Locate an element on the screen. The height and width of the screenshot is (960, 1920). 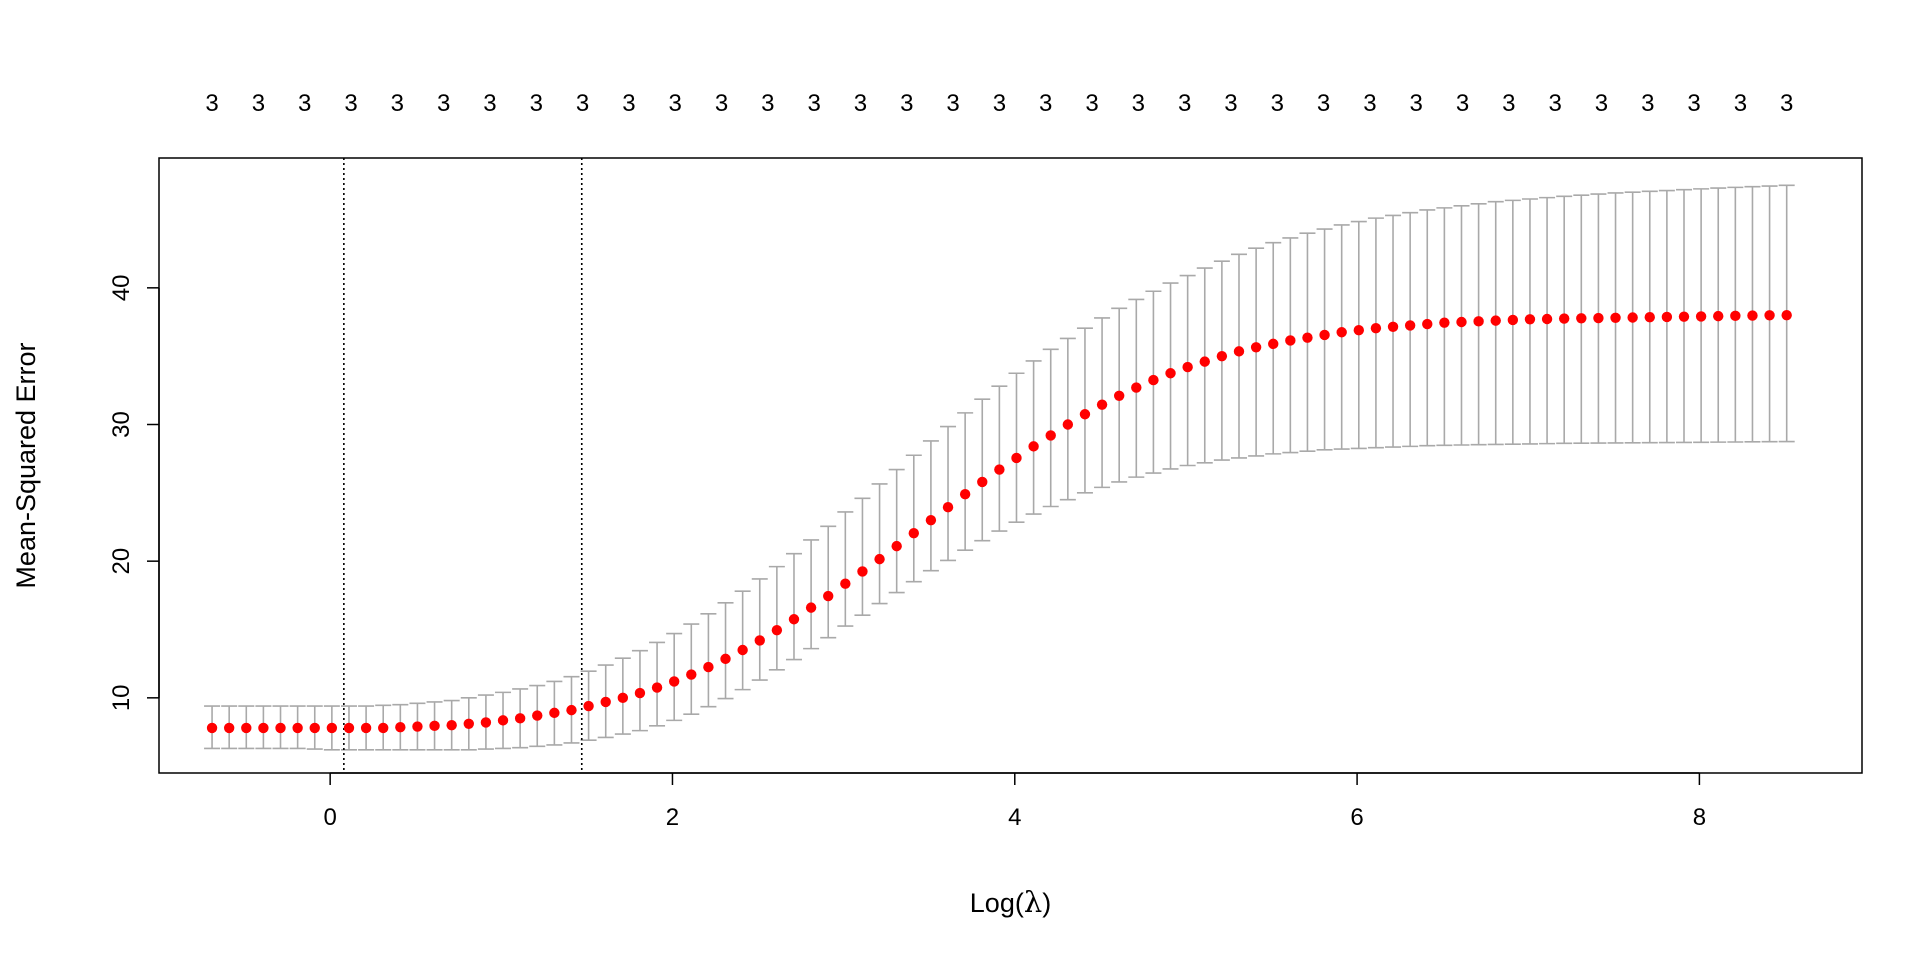
x-axis-title-symbol: λ is located at coordinates (1033, 902).